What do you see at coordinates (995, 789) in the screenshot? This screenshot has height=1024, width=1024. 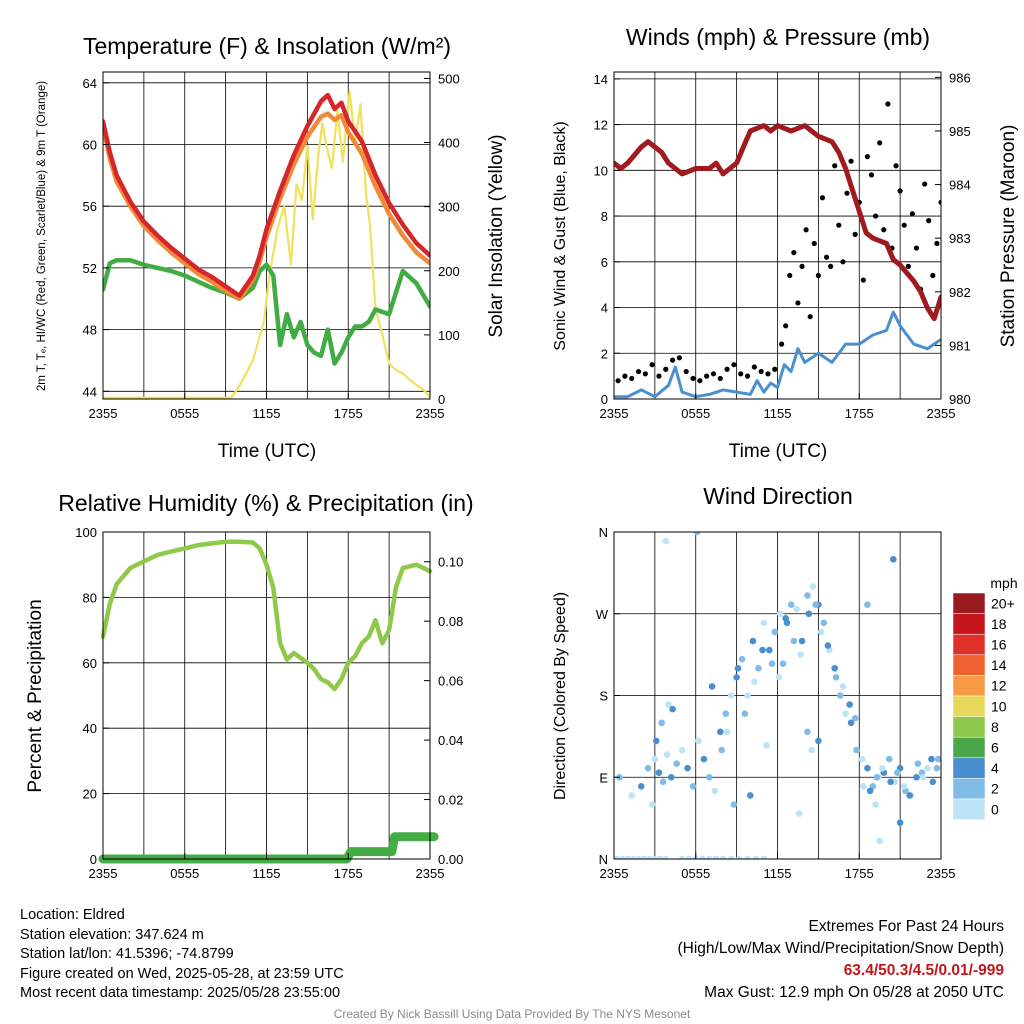 I see `colorbar-label: 2` at bounding box center [995, 789].